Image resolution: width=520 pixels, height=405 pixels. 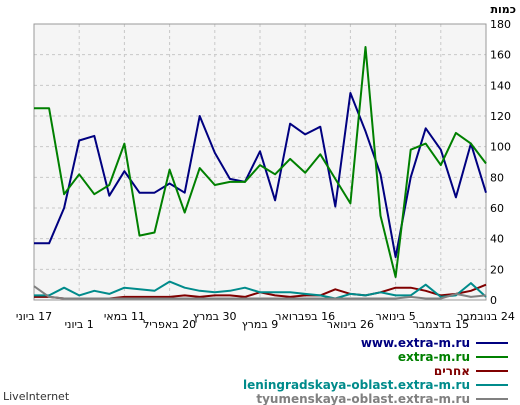 I want to click on y-axis-label: כמות, so click(x=503, y=9).